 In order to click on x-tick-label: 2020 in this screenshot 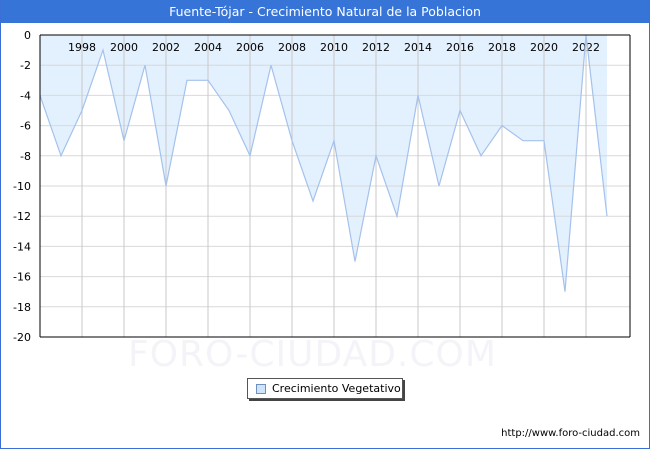, I will do `click(544, 47)`.